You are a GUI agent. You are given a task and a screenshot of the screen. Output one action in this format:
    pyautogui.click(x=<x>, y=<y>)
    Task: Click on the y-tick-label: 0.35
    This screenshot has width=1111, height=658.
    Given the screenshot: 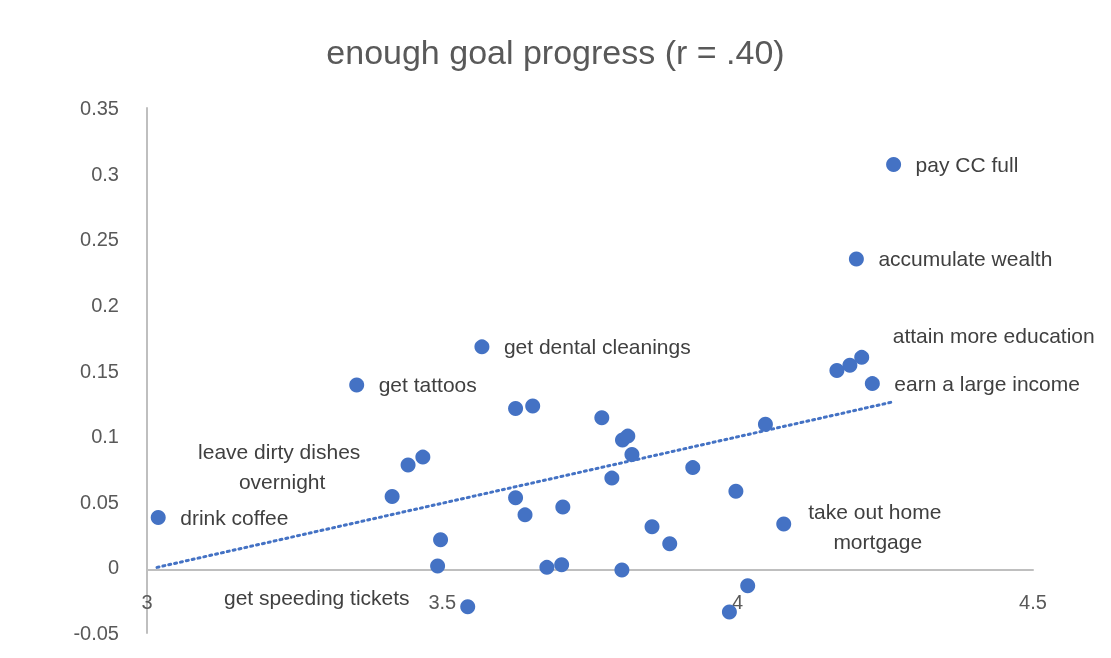 What is the action you would take?
    pyautogui.click(x=99, y=108)
    